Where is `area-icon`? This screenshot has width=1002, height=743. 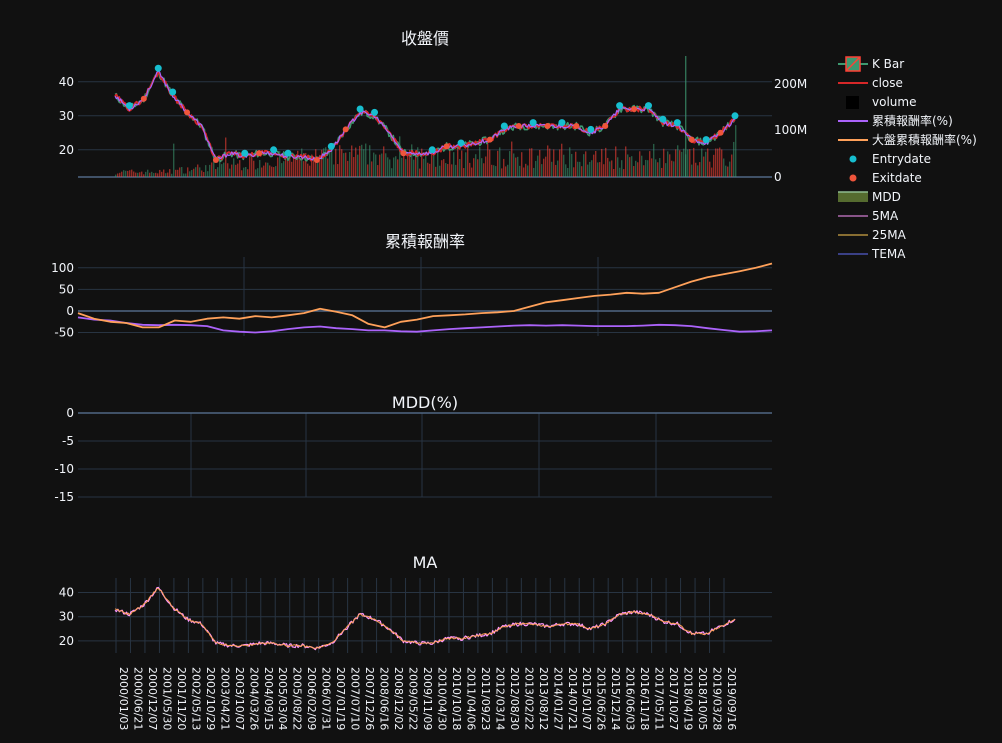 area-icon is located at coordinates (853, 196).